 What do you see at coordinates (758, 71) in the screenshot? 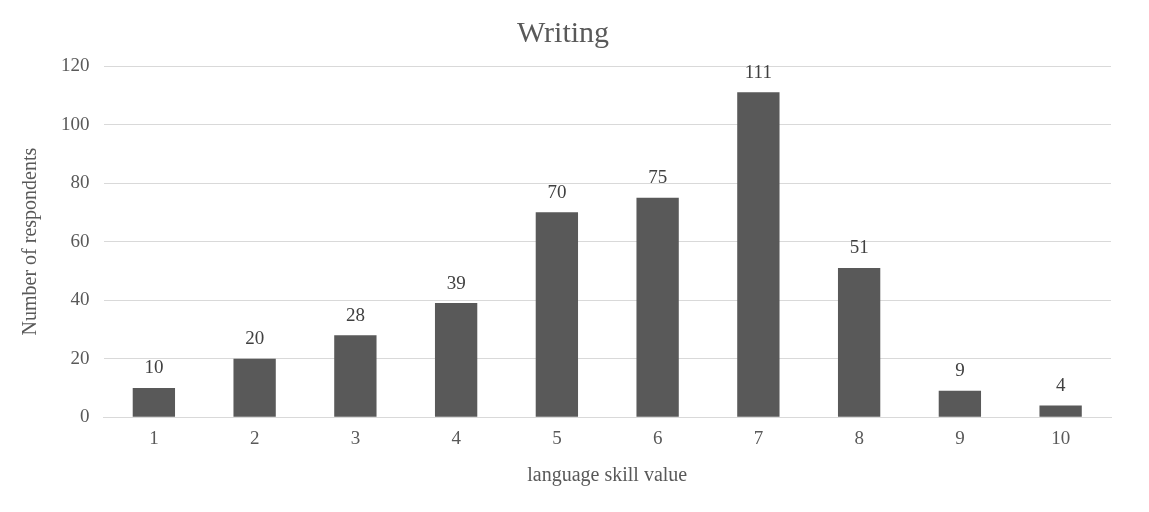
I see `data-label: 111` at bounding box center [758, 71].